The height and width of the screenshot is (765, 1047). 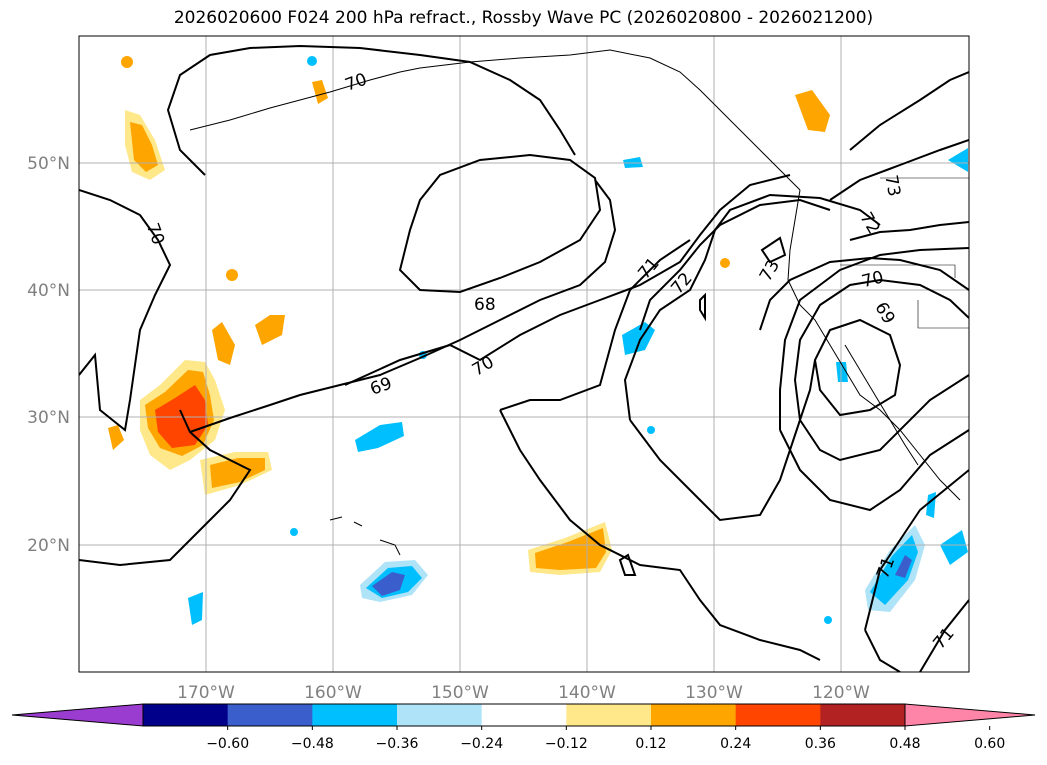 I want to click on colorbar-tick-label: −0.48, so click(x=312, y=744).